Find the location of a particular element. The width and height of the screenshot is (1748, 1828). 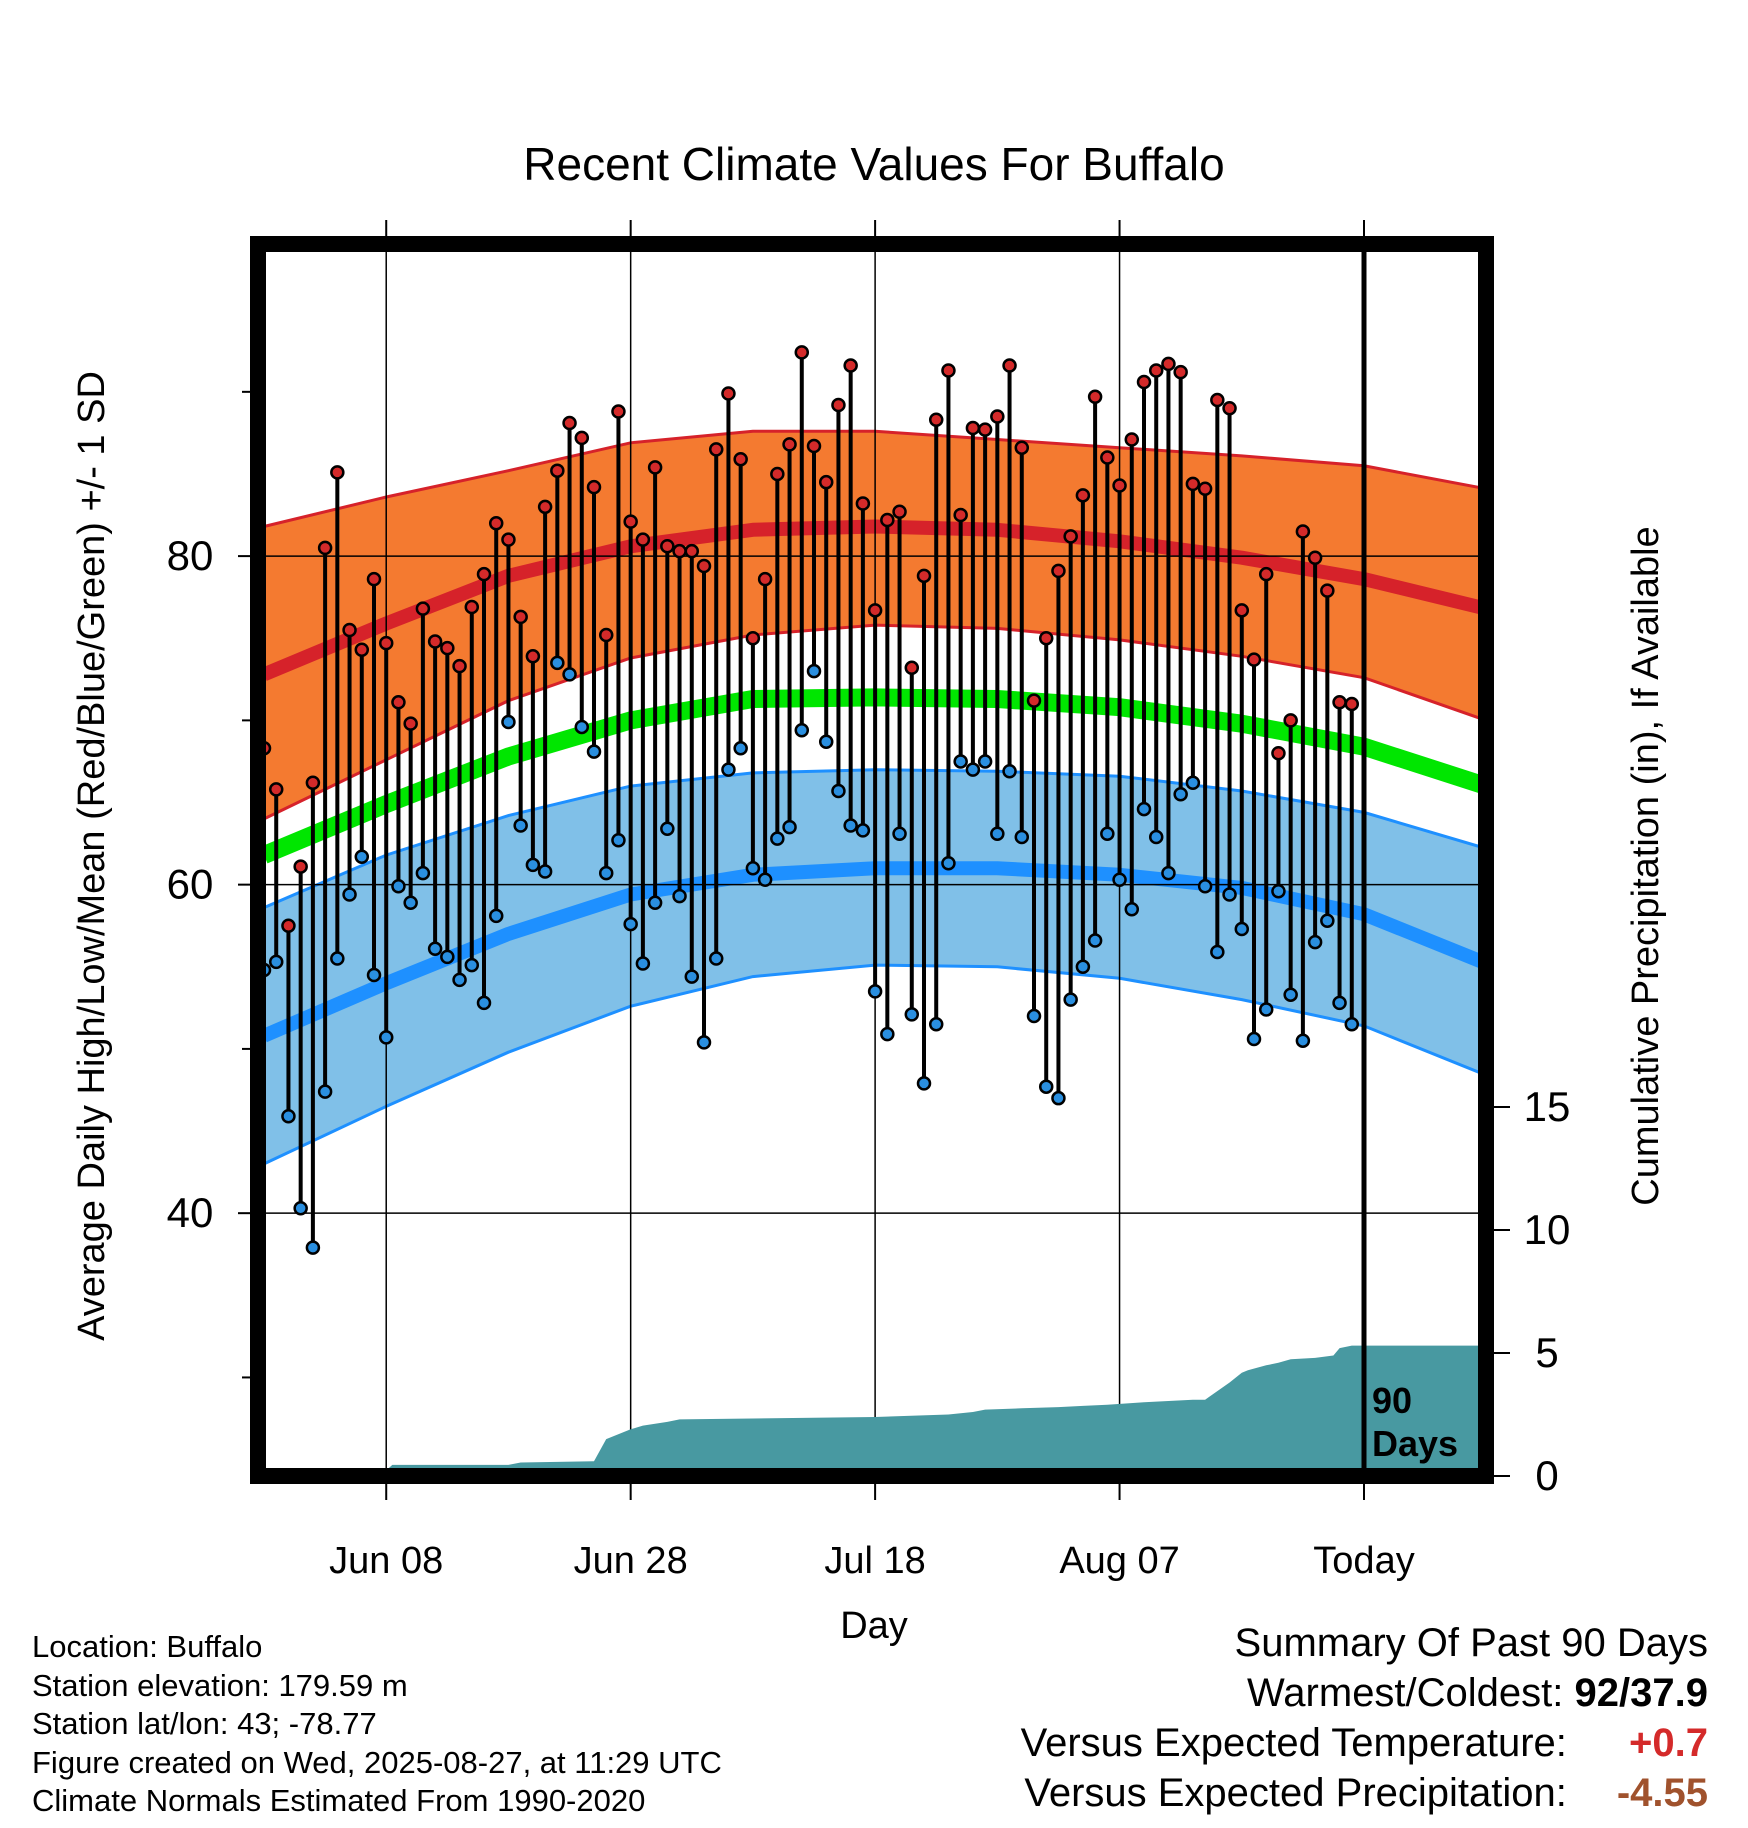

location-text: Location: Buffalo is located at coordinates (147, 1646).